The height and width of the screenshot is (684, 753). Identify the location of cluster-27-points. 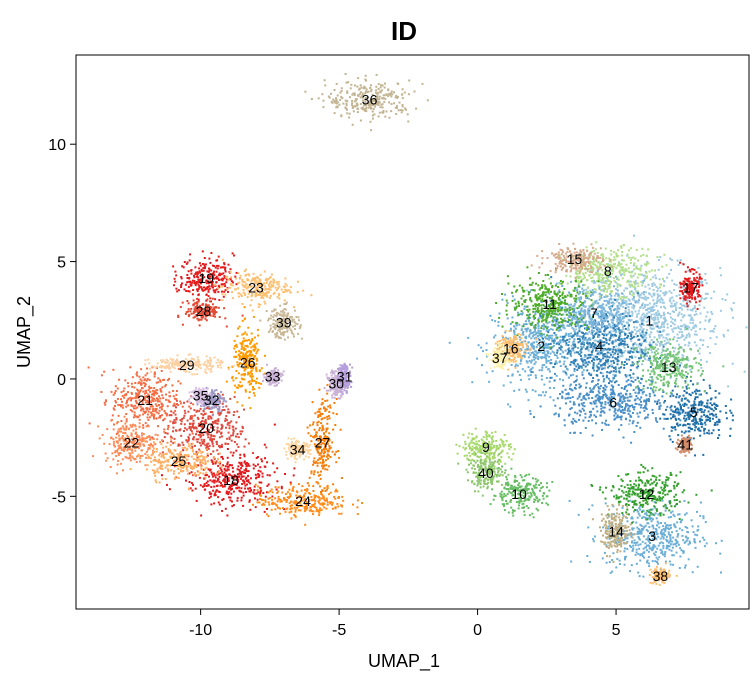
(323, 438).